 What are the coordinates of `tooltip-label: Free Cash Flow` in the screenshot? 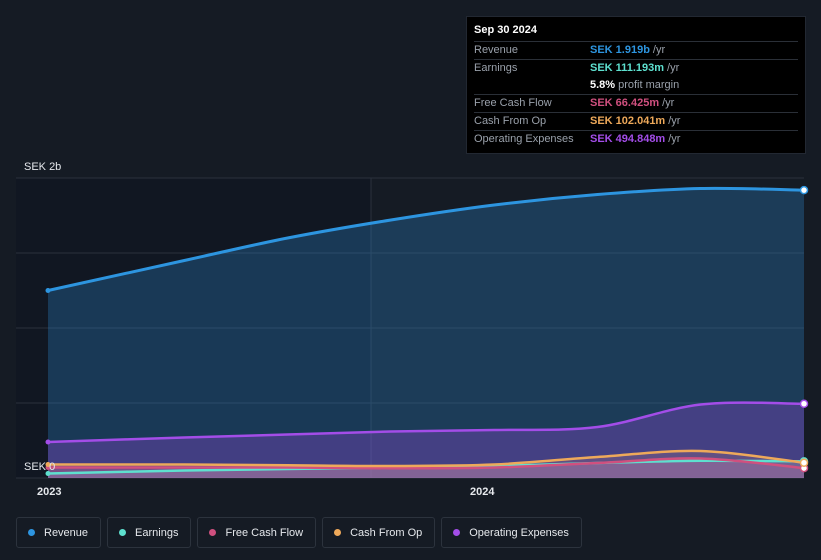 It's located at (513, 103).